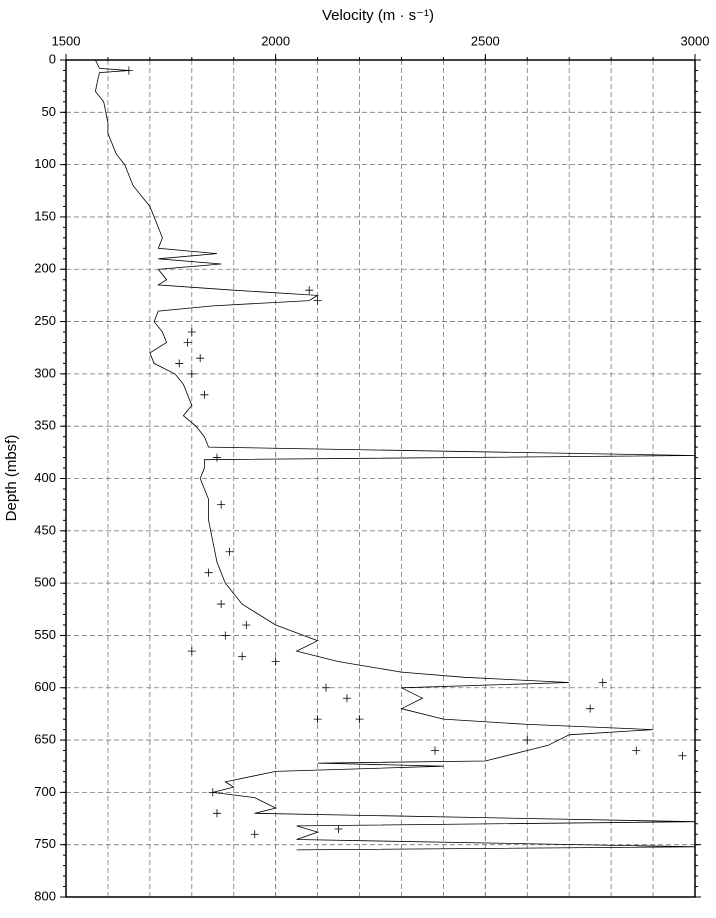 Image resolution: width=716 pixels, height=918 pixels. What do you see at coordinates (52, 58) in the screenshot?
I see `y-tick-label: 0` at bounding box center [52, 58].